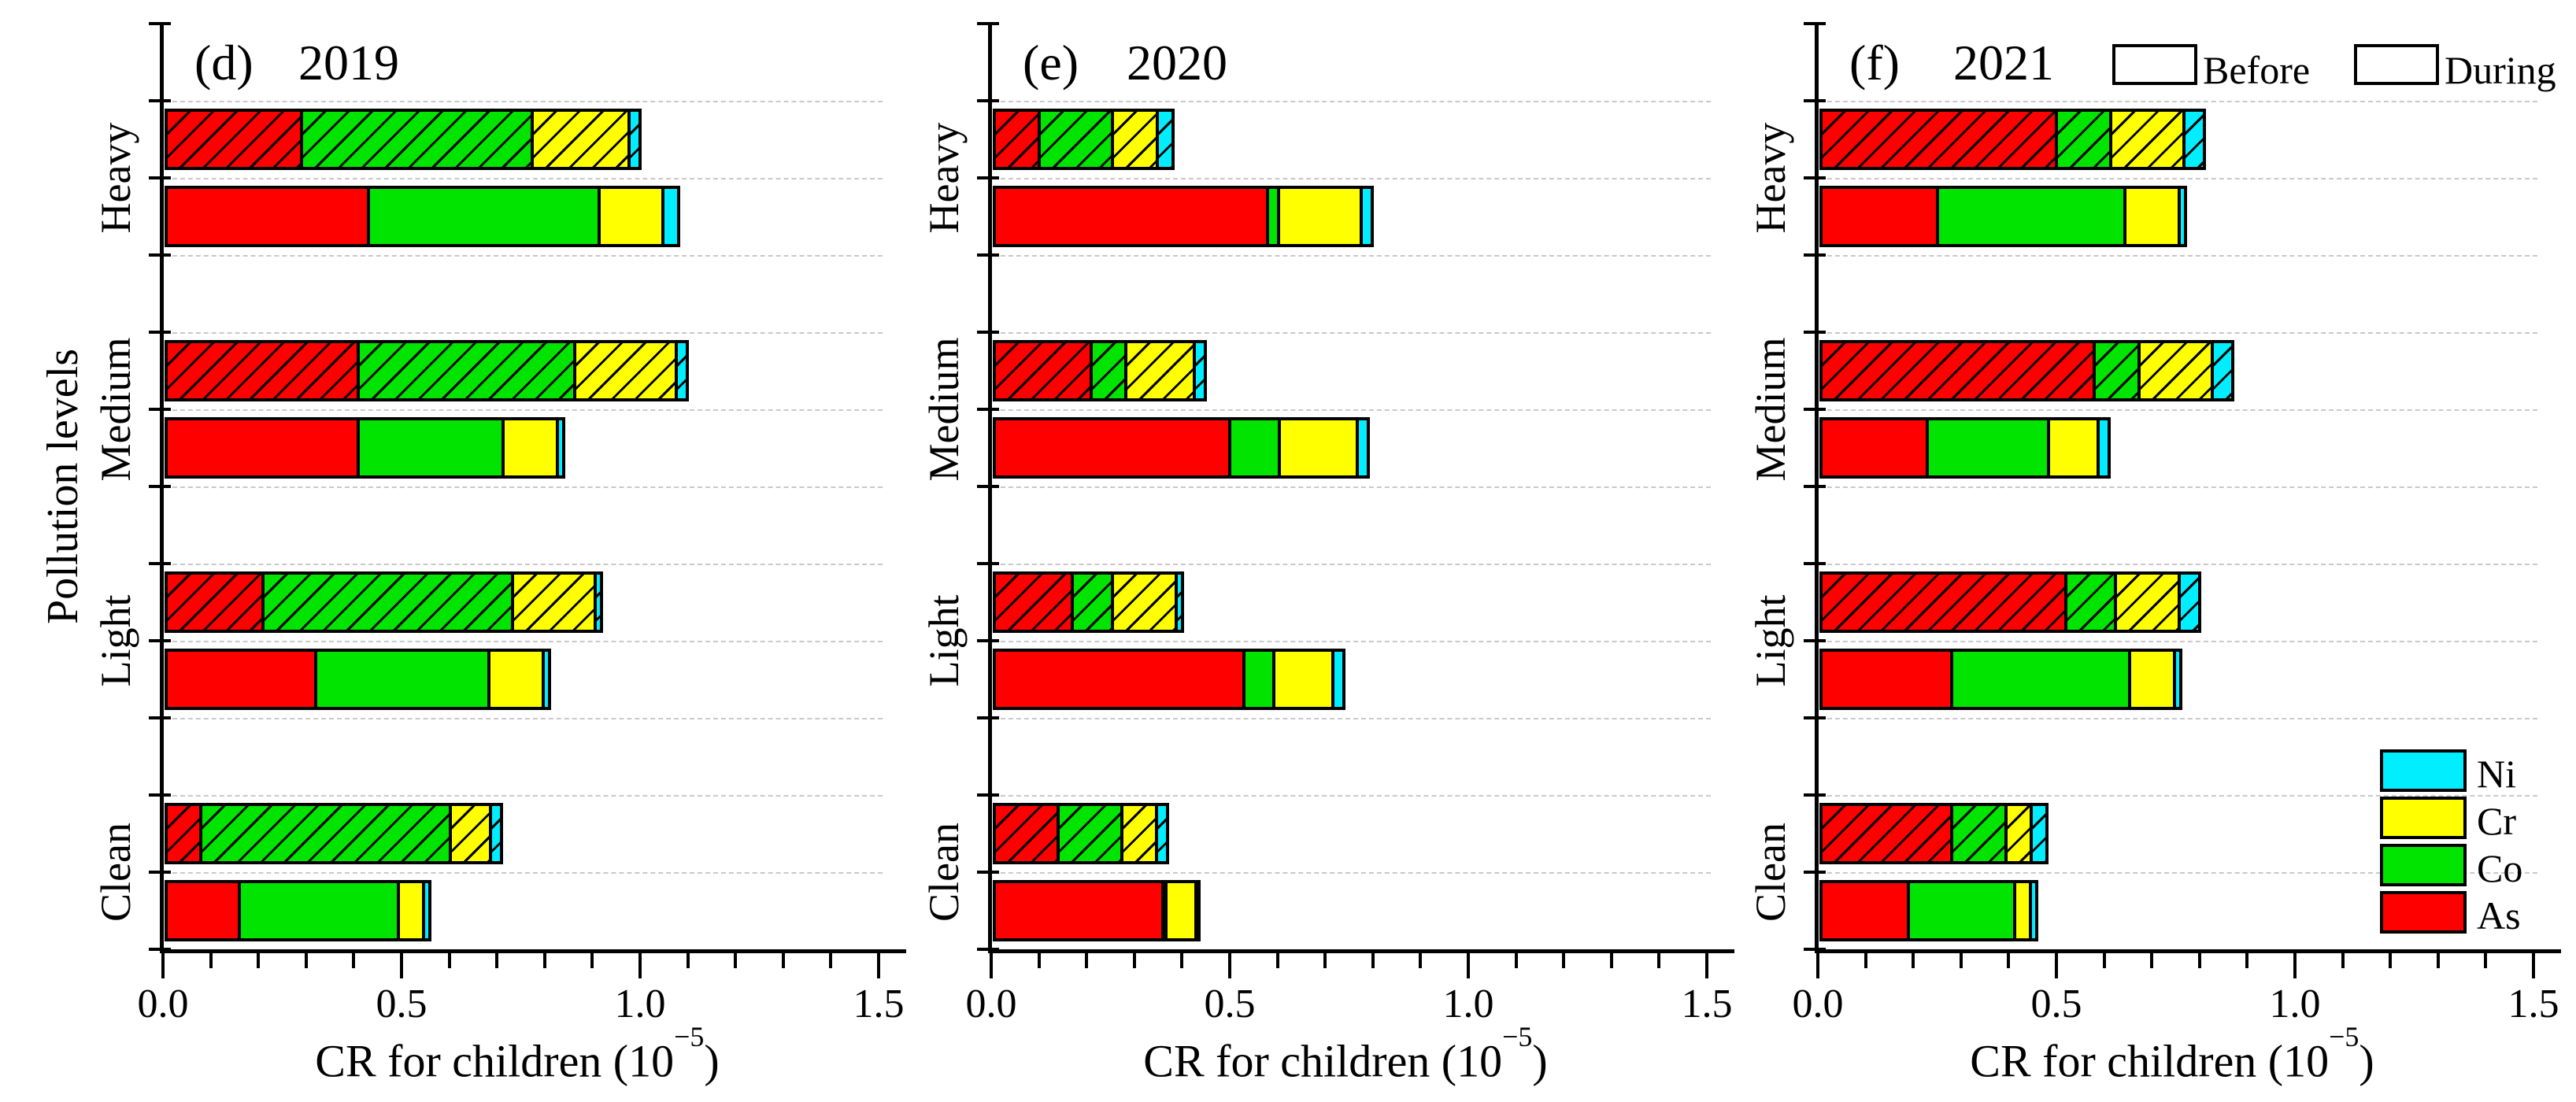  I want to click on bar-2019-medium-before, so click(365, 448).